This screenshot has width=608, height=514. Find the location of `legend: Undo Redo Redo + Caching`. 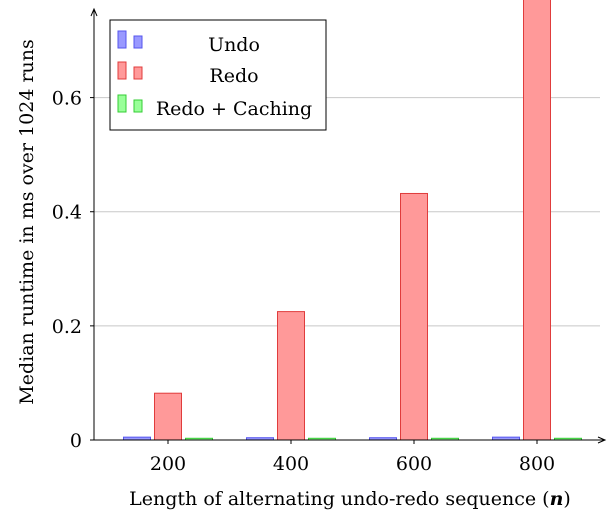

legend: Undo Redo Redo + Caching is located at coordinates (218, 75).